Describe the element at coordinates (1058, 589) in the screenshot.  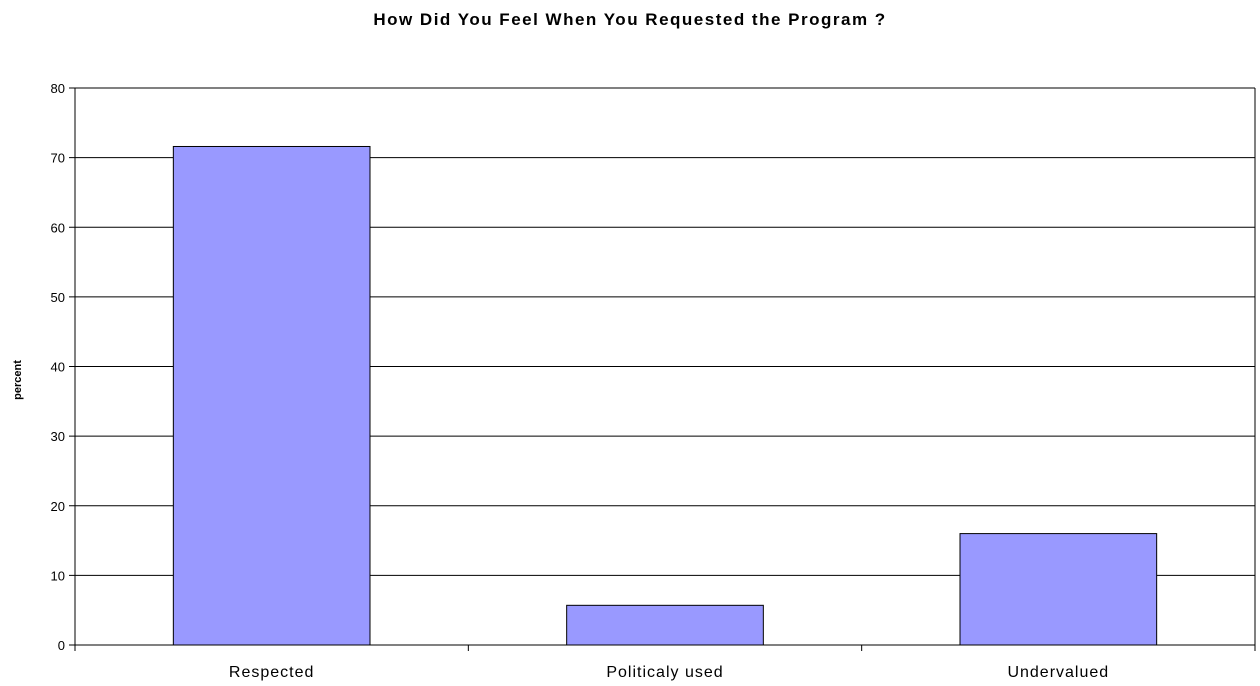
I see `bar-undervalued` at that location.